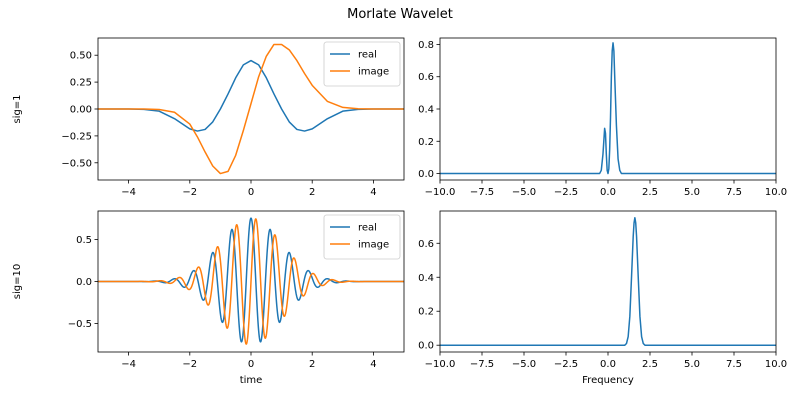 This screenshot has width=800, height=400. I want to click on figure-title: Morlate Wavelet, so click(400, 14).